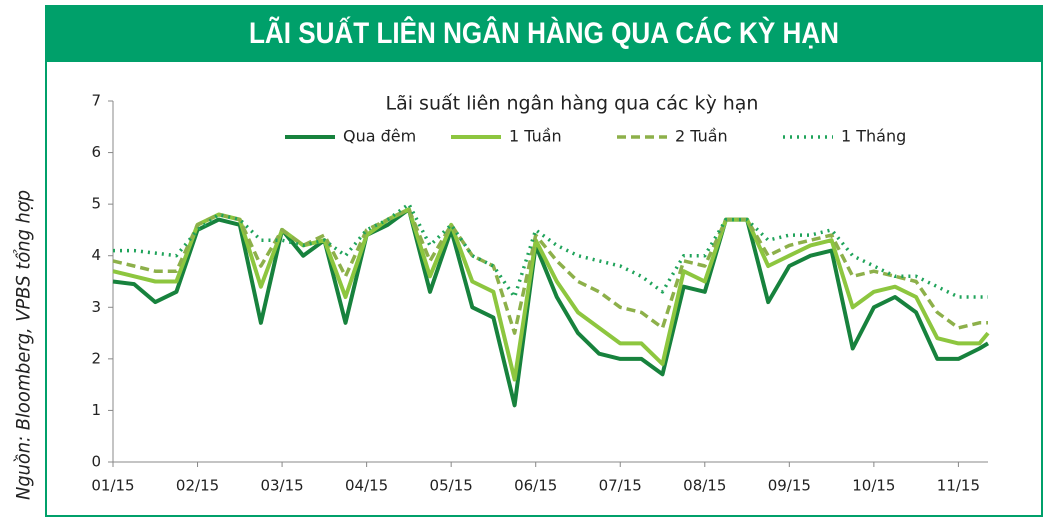 Image resolution: width=1048 pixels, height=522 pixels. I want to click on legend-label: Qua đêm, so click(379, 136).